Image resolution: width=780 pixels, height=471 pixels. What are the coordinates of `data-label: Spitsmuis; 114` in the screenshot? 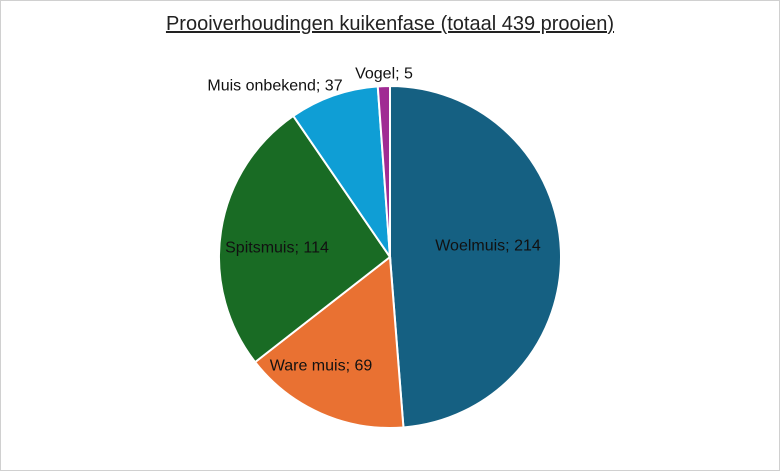 It's located at (277, 248).